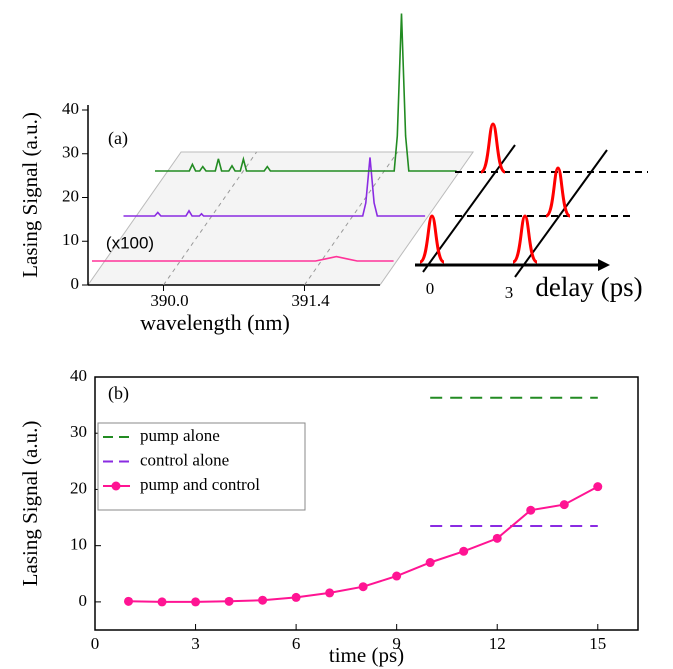  What do you see at coordinates (604, 265) in the screenshot?
I see `arrow-head` at bounding box center [604, 265].